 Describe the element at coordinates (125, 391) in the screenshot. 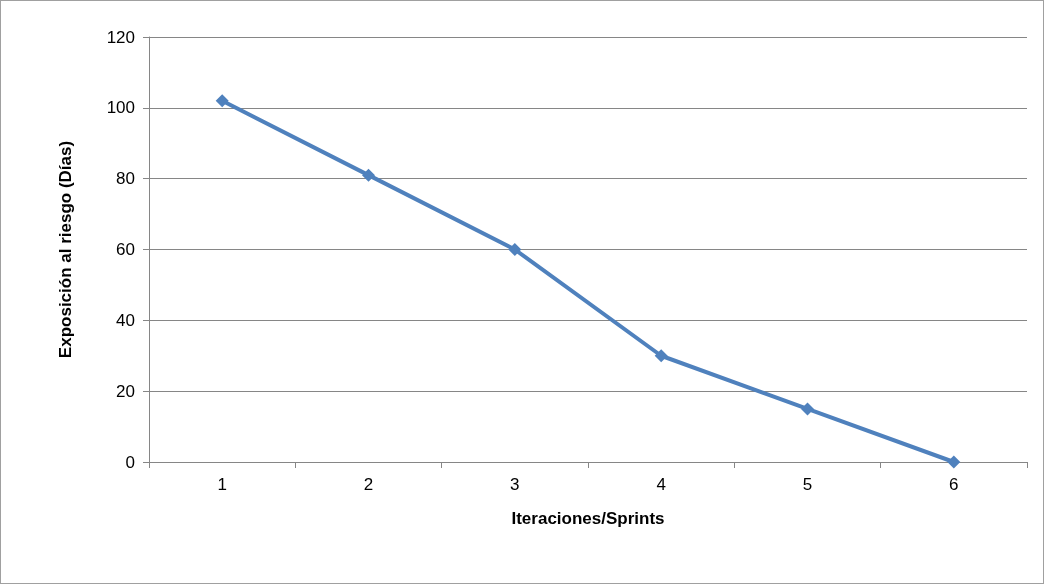

I see `y-tick-label: 20` at that location.